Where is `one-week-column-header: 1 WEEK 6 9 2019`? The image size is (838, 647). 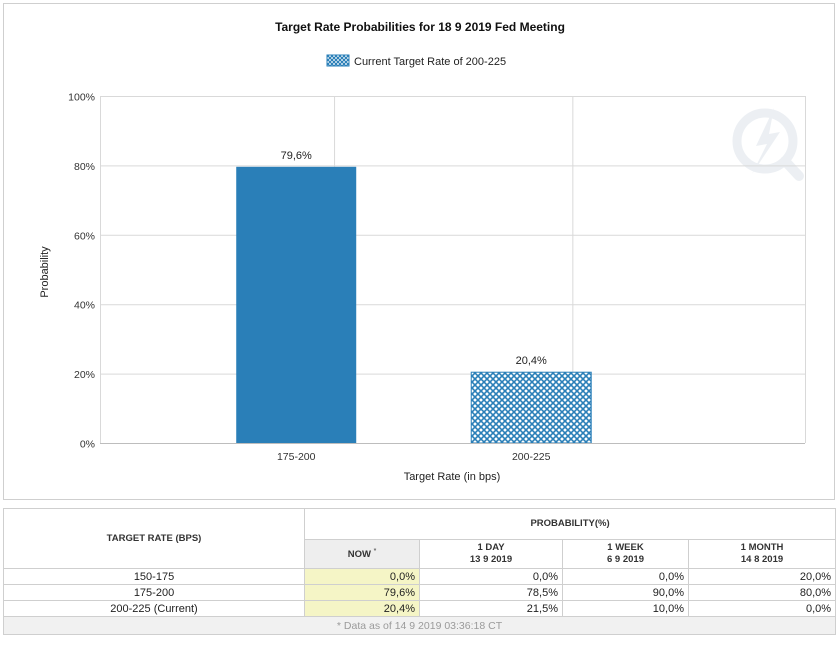
one-week-column-header: 1 WEEK 6 9 2019 is located at coordinates (625, 554).